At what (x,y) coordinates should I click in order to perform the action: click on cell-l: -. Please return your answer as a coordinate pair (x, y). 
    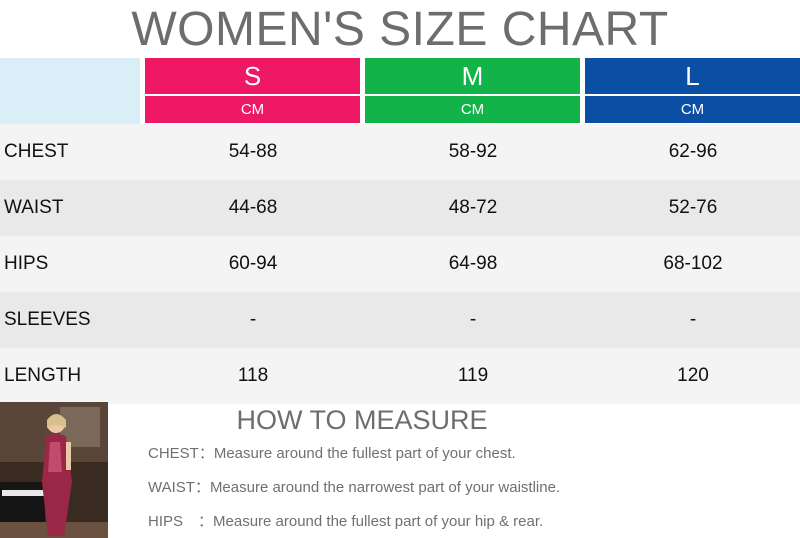
    Looking at the image, I should click on (693, 319).